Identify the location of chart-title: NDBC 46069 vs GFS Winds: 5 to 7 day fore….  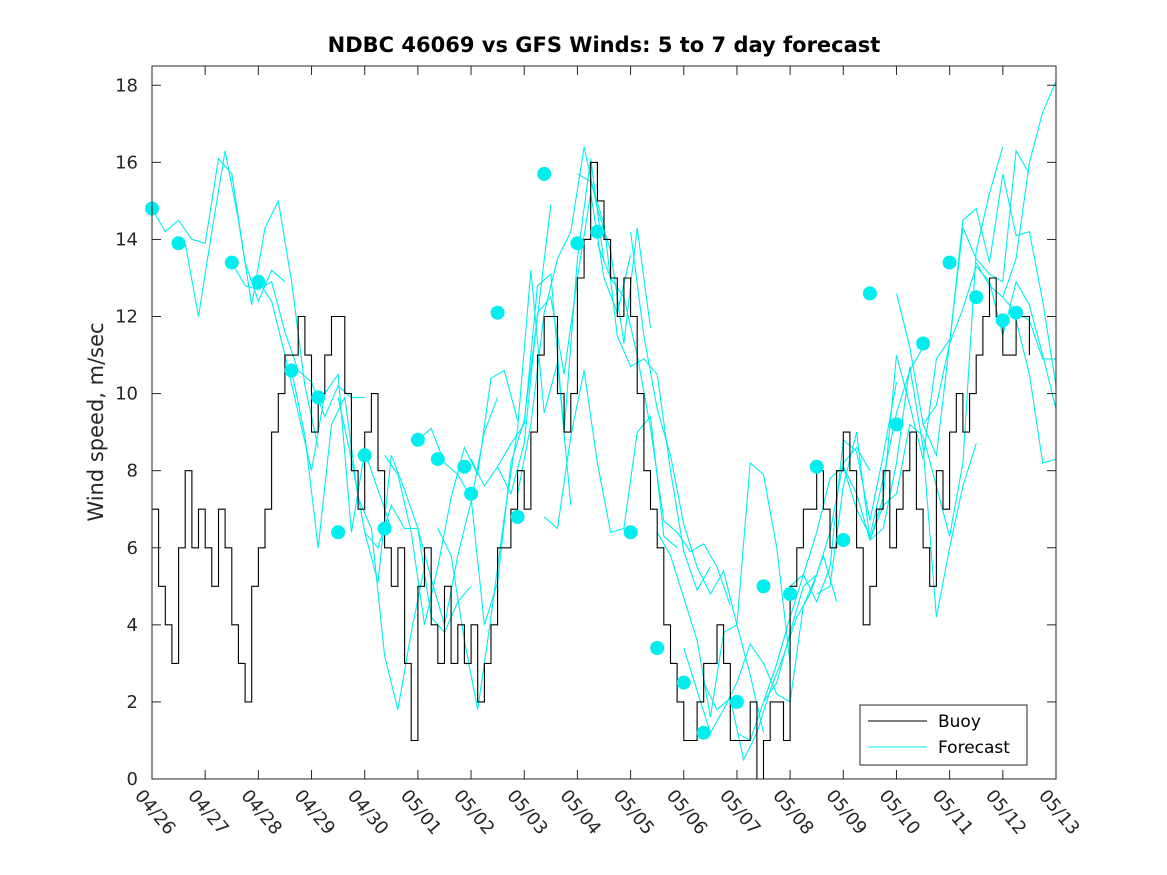
(604, 45).